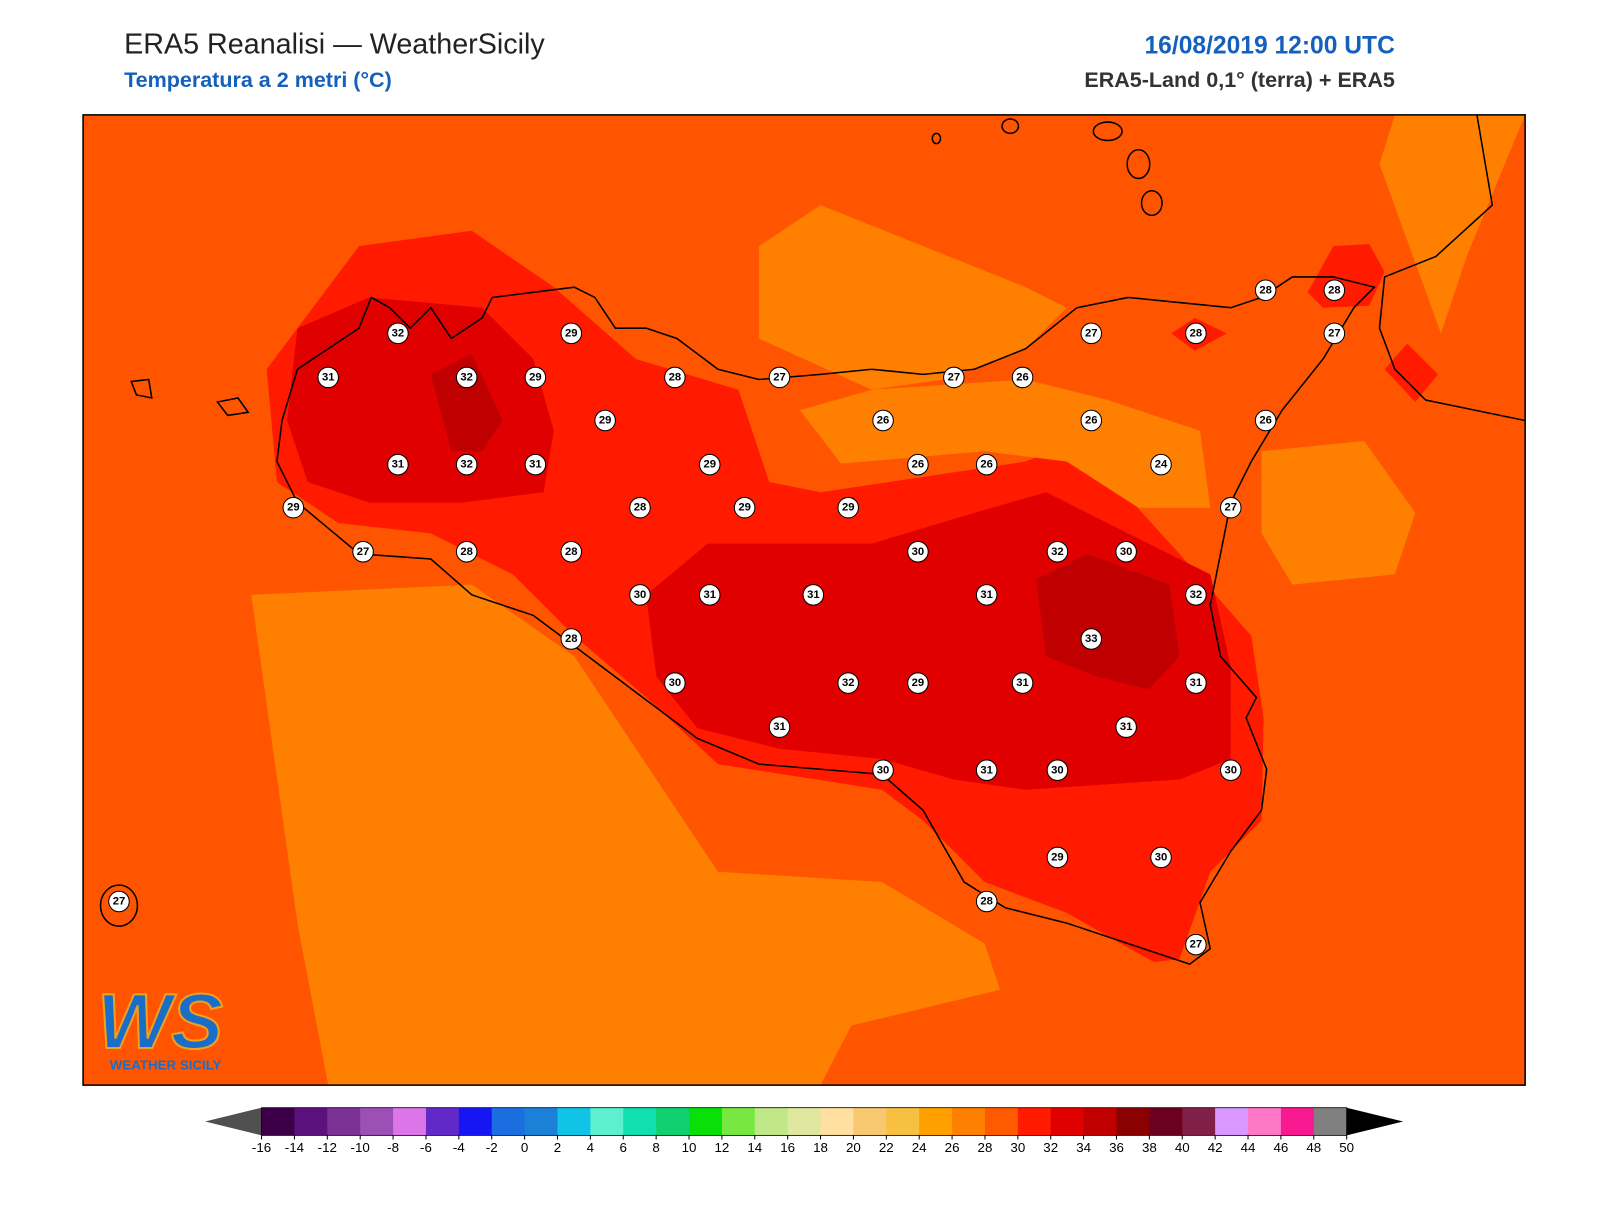  Describe the element at coordinates (1182, 1147) in the screenshot. I see `colorbar-tick-label: 40` at that location.